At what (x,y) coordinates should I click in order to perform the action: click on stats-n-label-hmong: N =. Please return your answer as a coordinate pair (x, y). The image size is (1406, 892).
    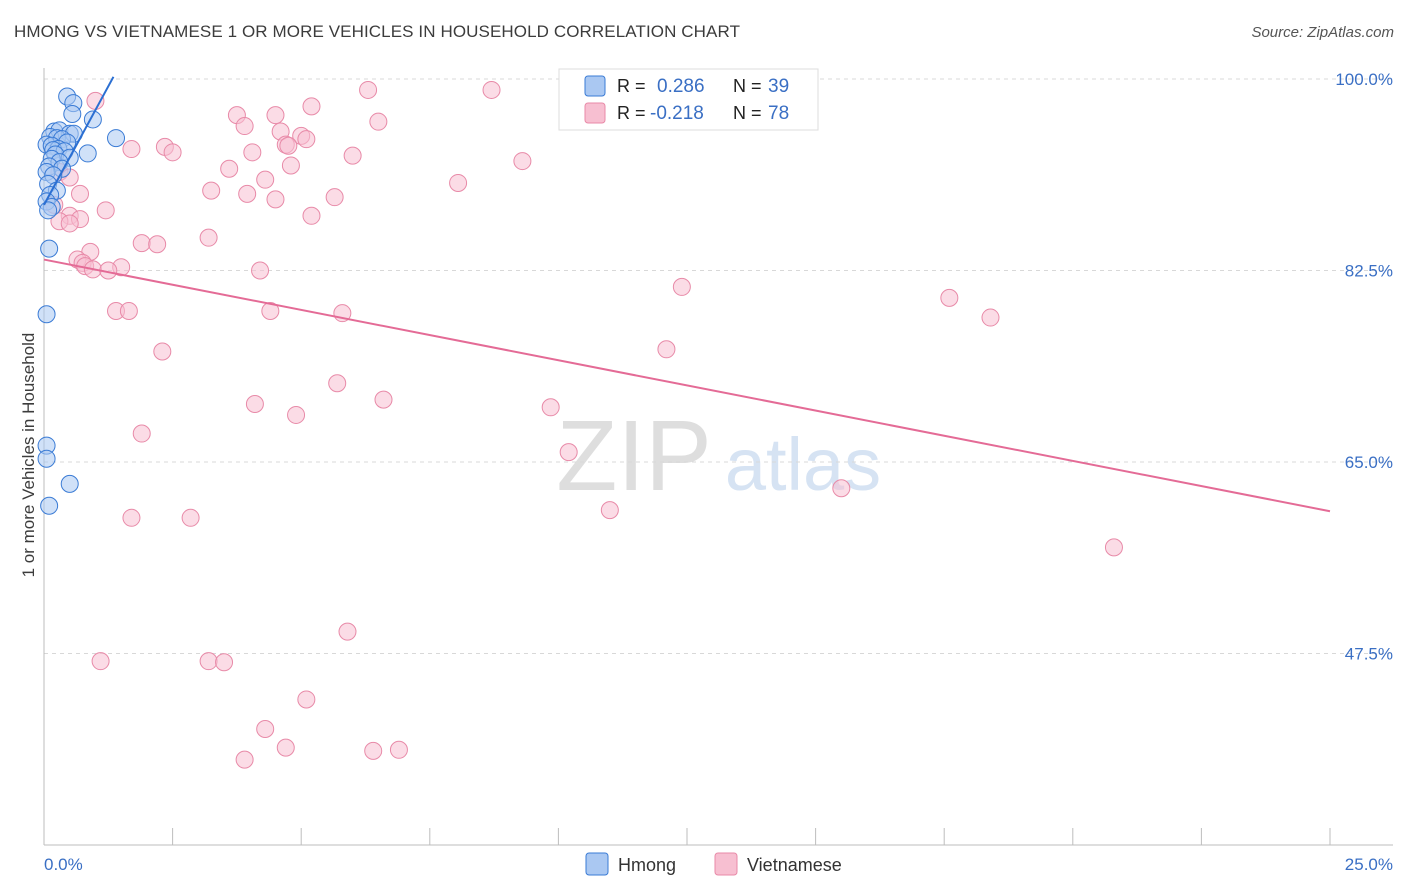
    Looking at the image, I should click on (747, 86).